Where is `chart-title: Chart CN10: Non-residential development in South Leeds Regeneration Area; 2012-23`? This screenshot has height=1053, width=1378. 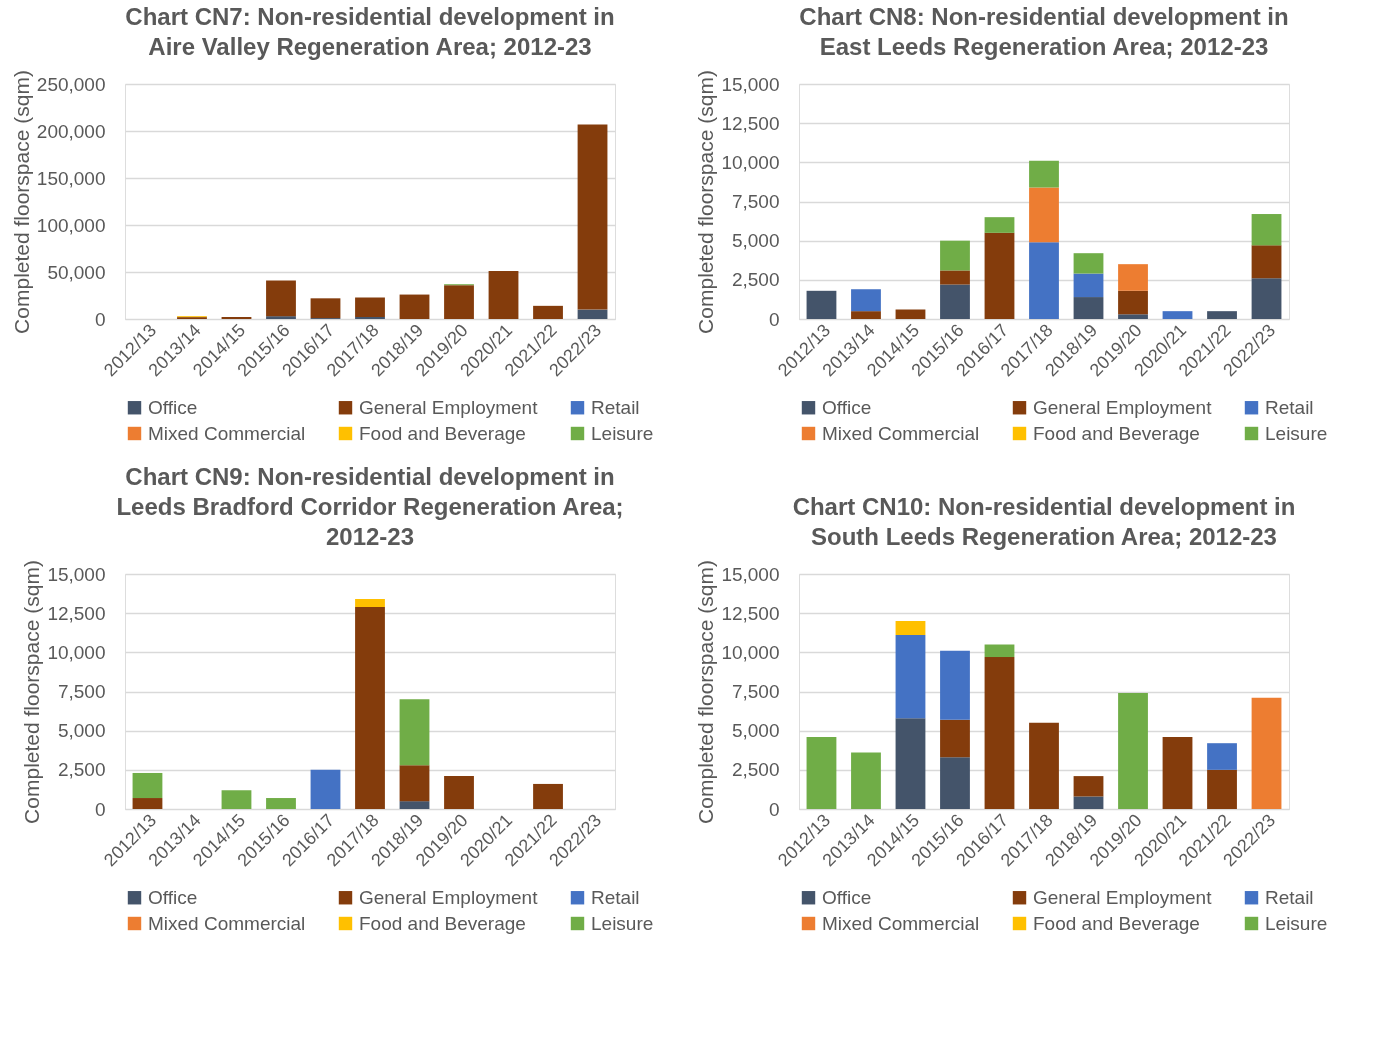 chart-title: Chart CN10: Non-residential development in South Leeds Regeneration Area; 2012-23 is located at coordinates (1044, 521).